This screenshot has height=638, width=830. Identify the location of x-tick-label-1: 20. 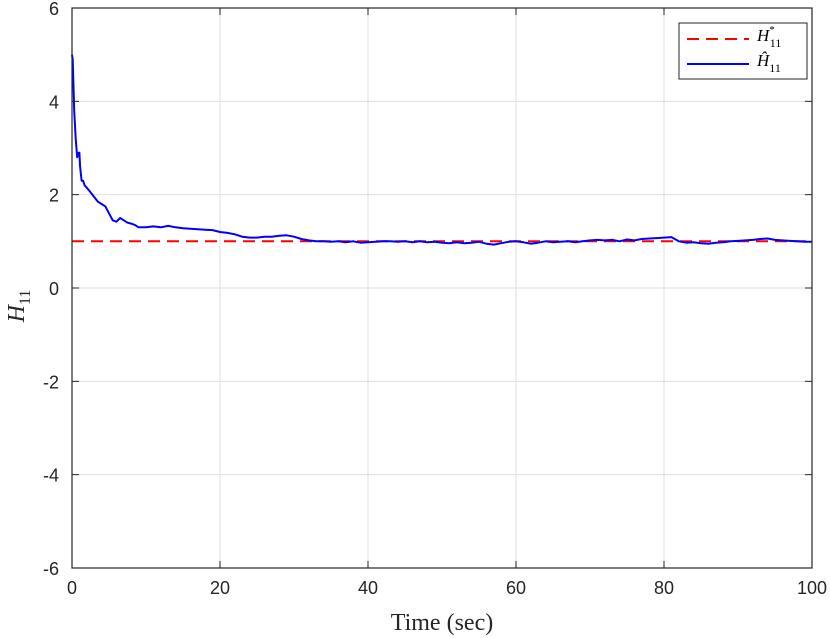
(220, 588).